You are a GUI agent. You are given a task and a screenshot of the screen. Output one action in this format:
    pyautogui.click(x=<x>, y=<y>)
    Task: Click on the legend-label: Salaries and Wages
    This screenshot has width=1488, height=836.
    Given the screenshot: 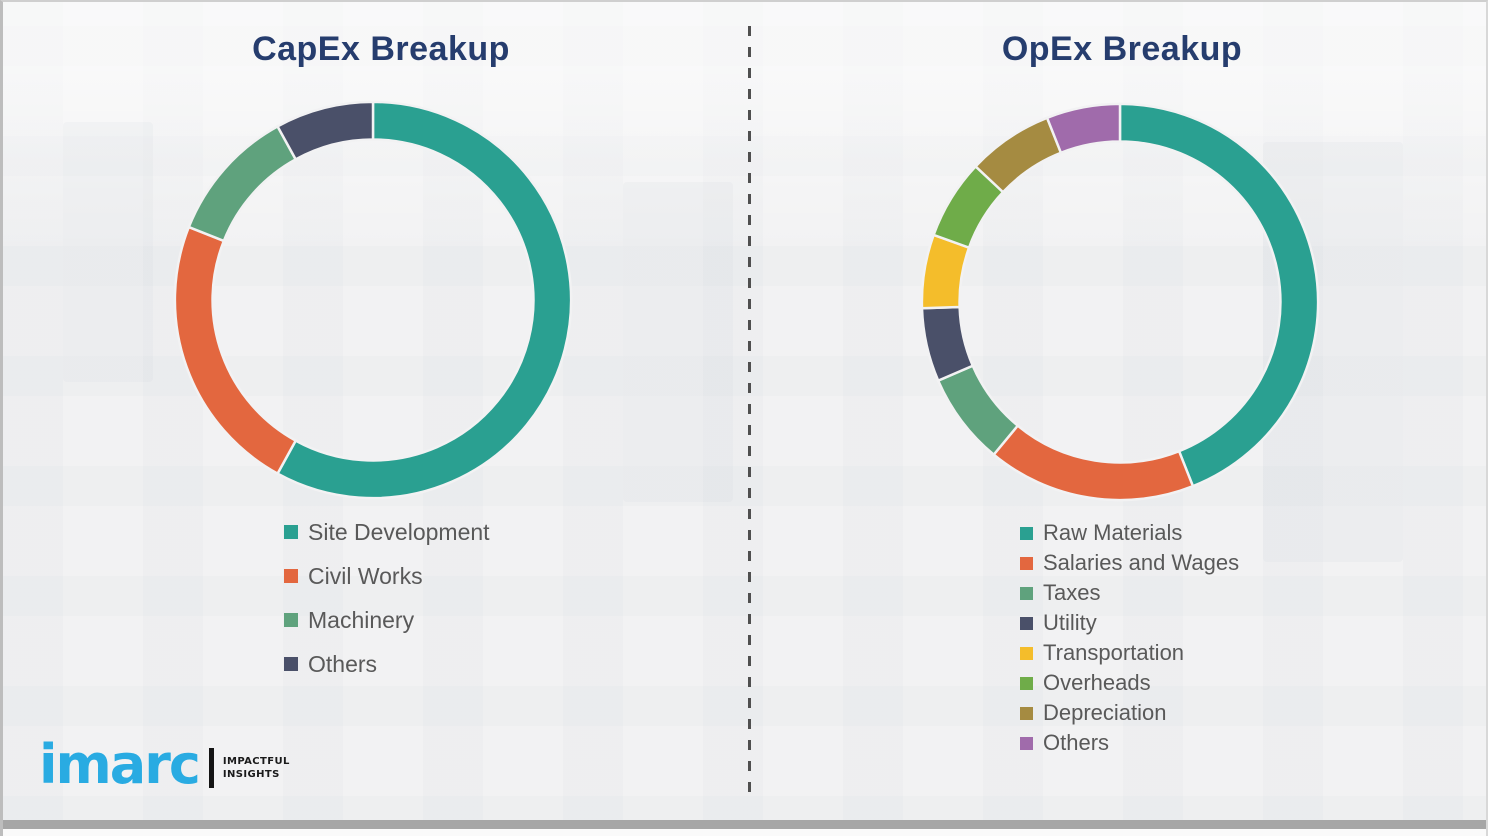 What is the action you would take?
    pyautogui.click(x=1141, y=562)
    